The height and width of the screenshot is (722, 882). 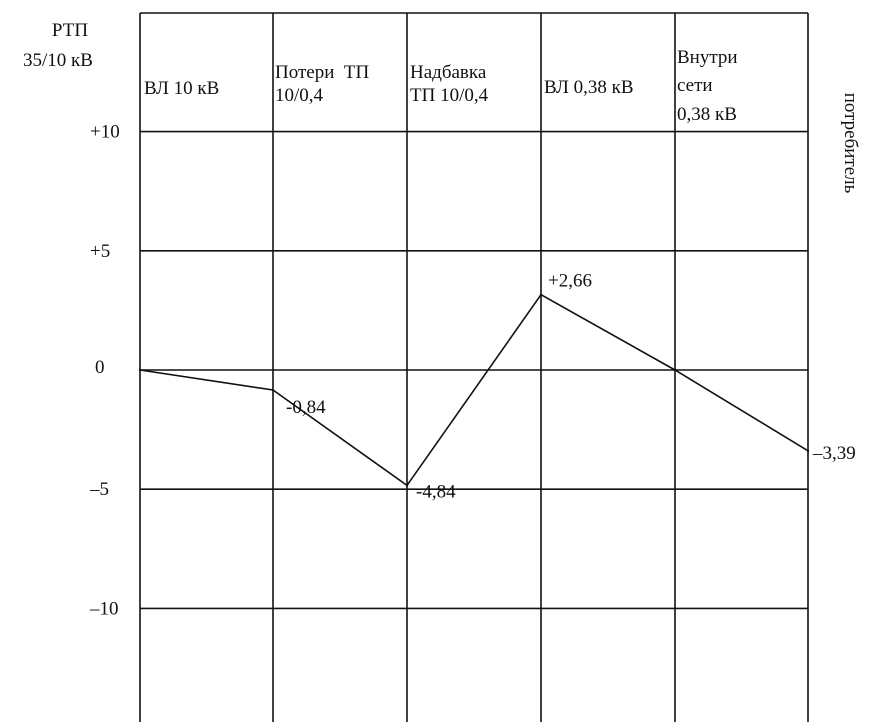 I want to click on data-label-5: –3,39, so click(x=834, y=453).